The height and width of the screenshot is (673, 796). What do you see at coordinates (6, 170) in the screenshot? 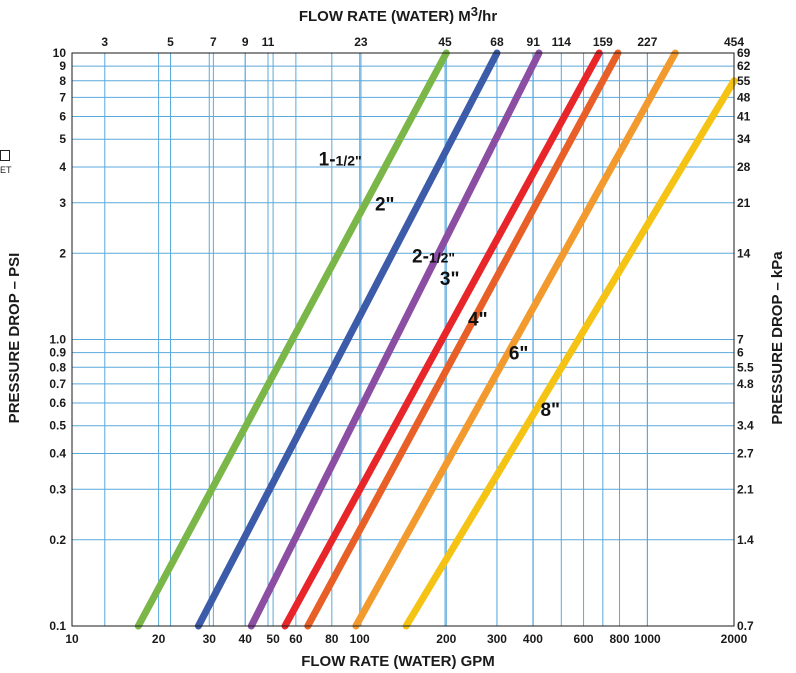
I see `legend-fragment-text: ET` at bounding box center [6, 170].